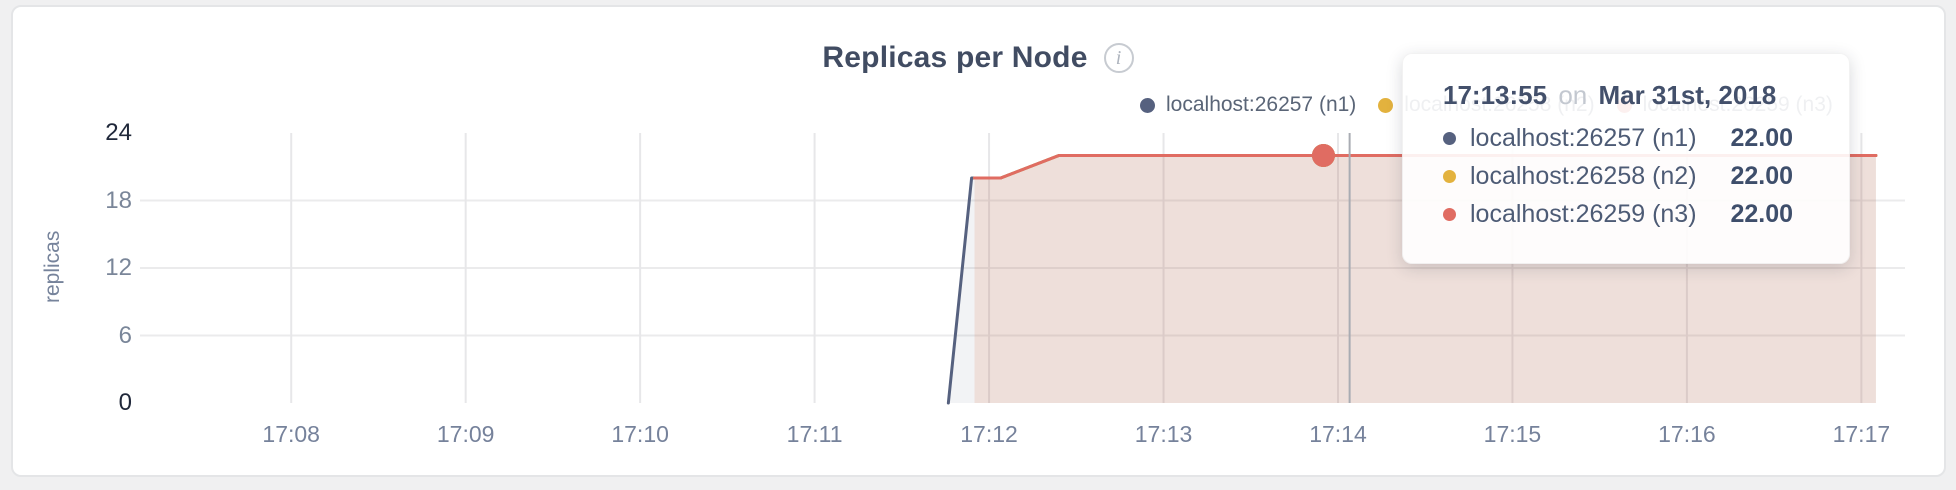  I want to click on tooltip-header: 17:13:55 on Mar 31st, 2018, so click(1618, 95).